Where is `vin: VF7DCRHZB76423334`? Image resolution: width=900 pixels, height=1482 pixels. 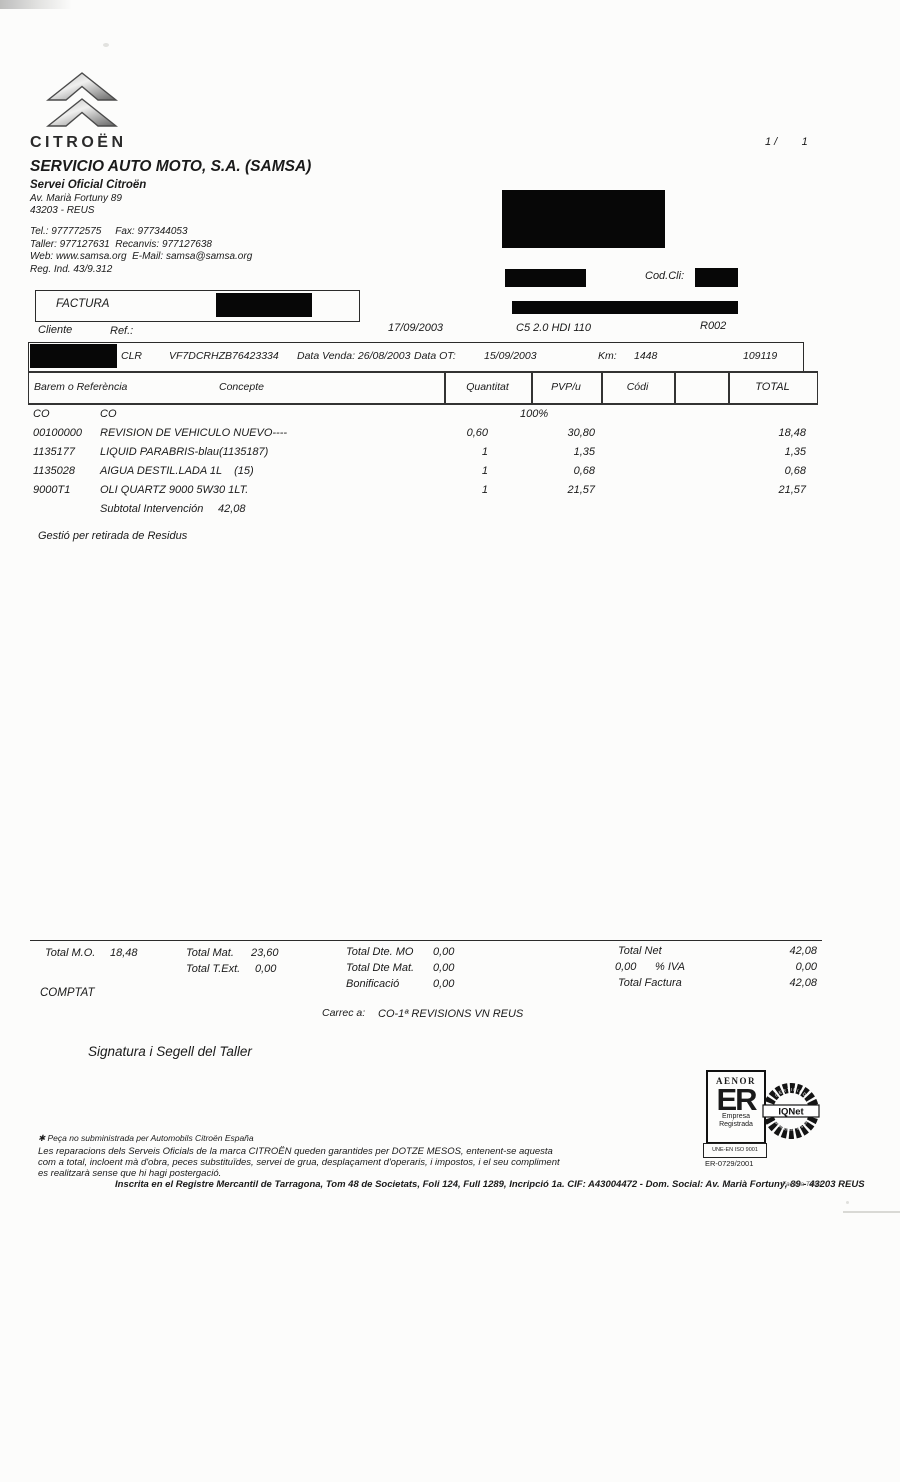
vin: VF7DCRHZB76423334 is located at coordinates (224, 356).